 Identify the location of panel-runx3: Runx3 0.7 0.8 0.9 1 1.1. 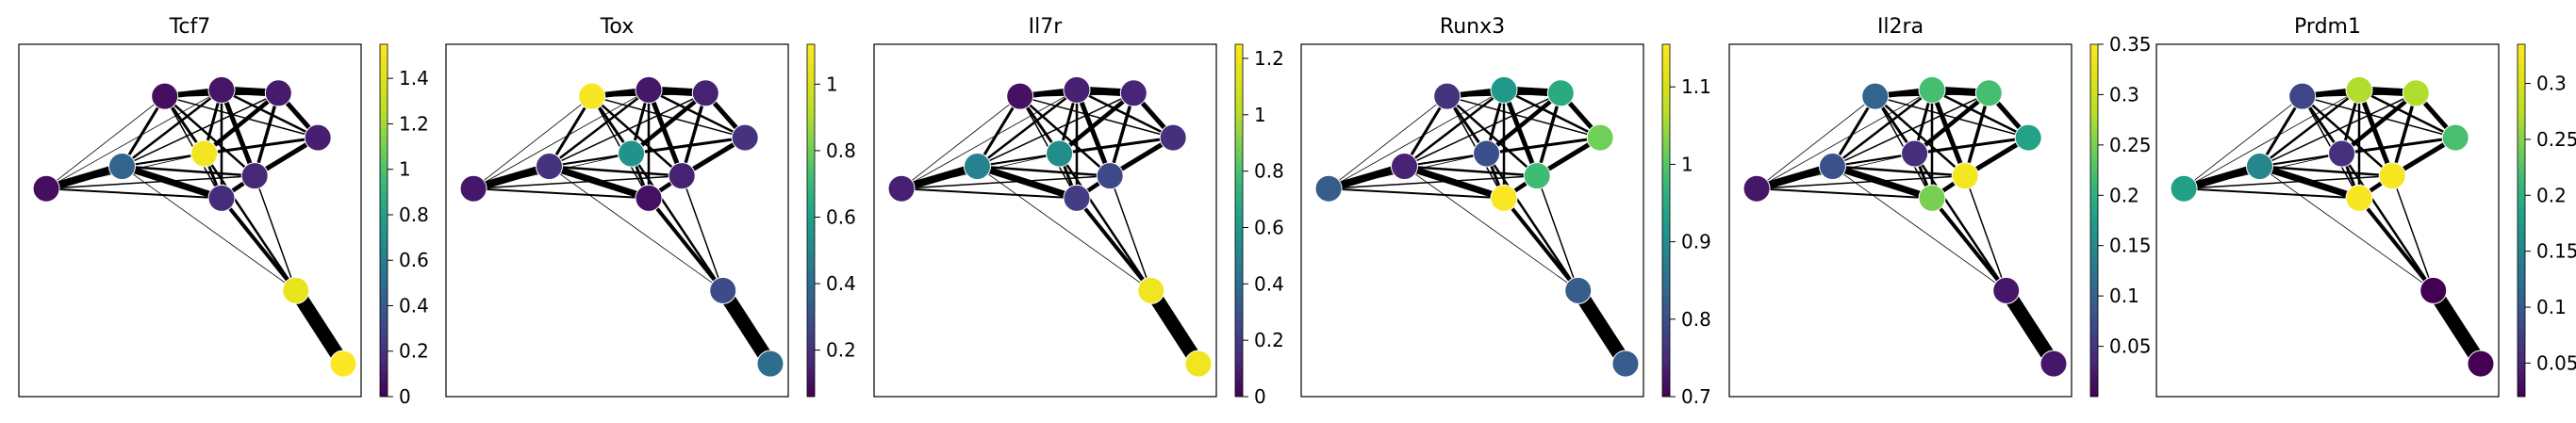
(1505, 212).